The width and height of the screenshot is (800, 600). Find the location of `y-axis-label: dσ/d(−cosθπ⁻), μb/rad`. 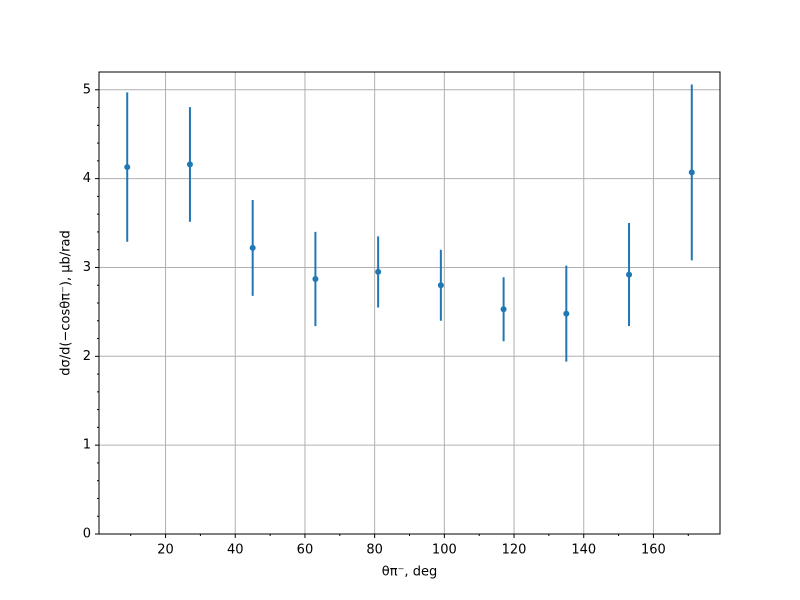

y-axis-label: dσ/d(−cosθπ⁻), μb/rad is located at coordinates (66, 302).